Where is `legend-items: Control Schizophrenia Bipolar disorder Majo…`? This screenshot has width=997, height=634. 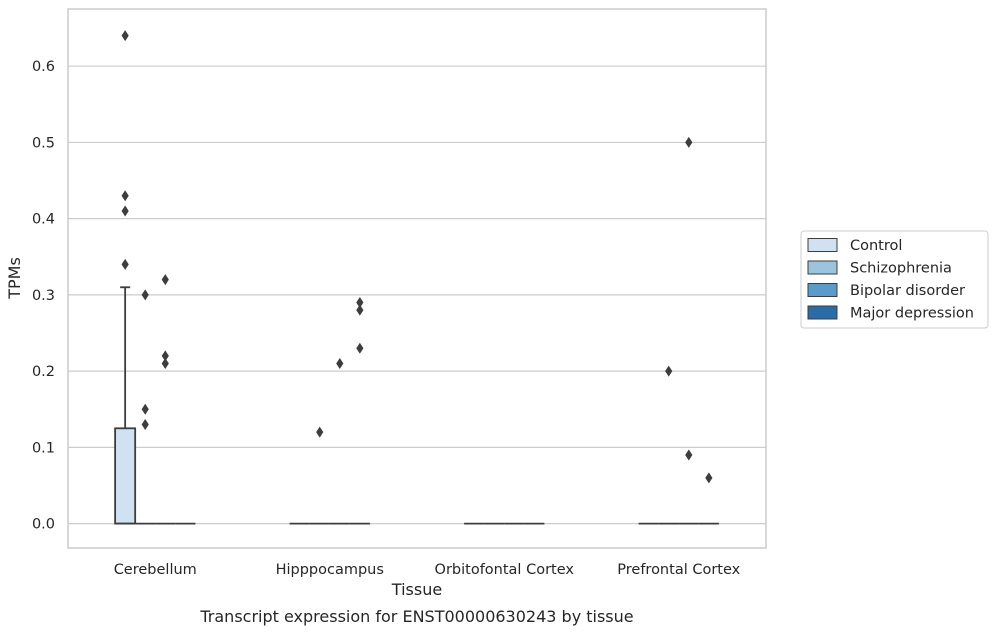
legend-items: Control Schizophrenia Bipolar disorder Majo… is located at coordinates (890, 280).